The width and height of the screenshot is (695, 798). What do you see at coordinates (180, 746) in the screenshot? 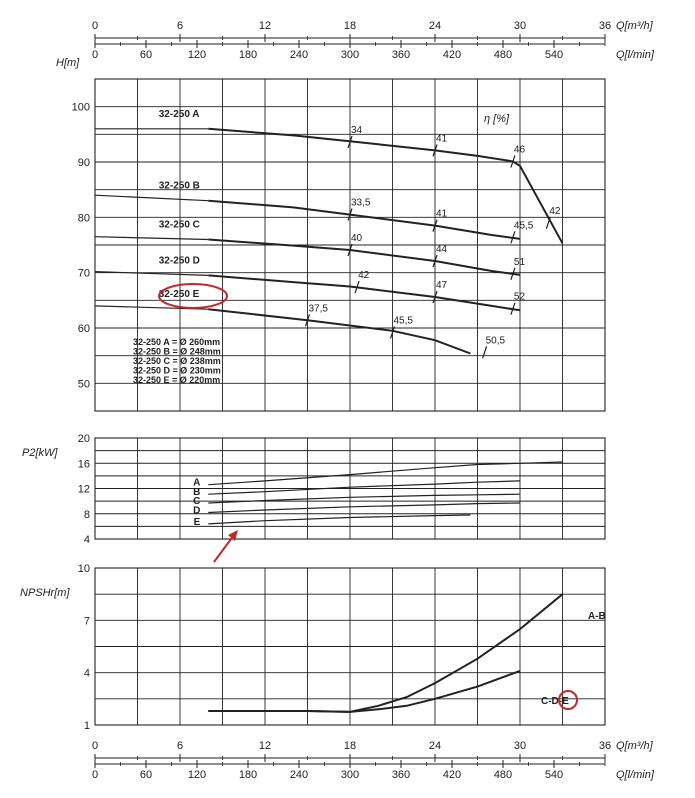
I see `tick-label-m3h: 6` at bounding box center [180, 746].